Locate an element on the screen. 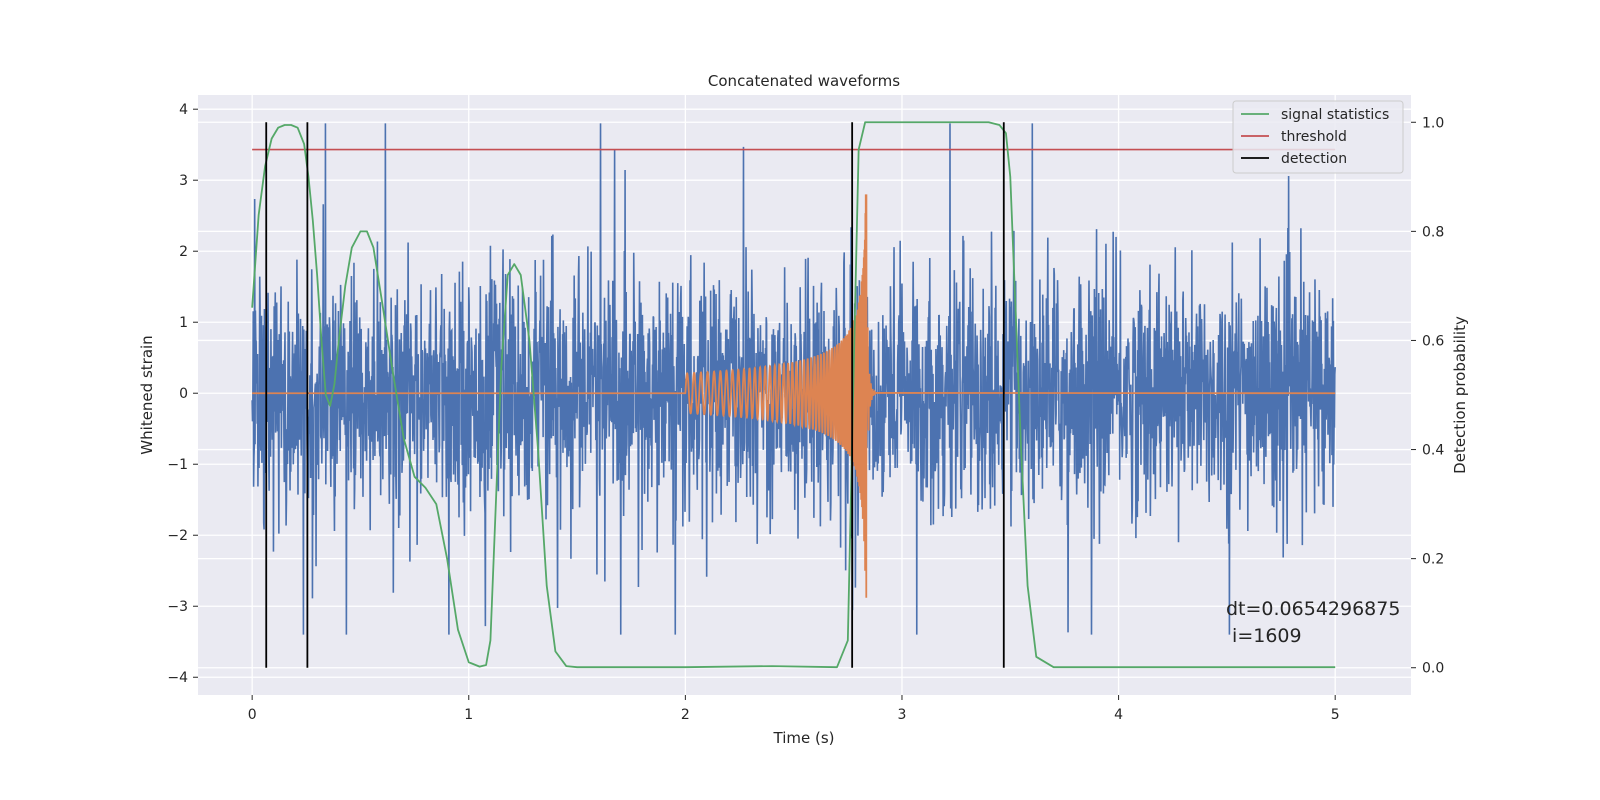  legend-box is located at coordinates (1318, 137).